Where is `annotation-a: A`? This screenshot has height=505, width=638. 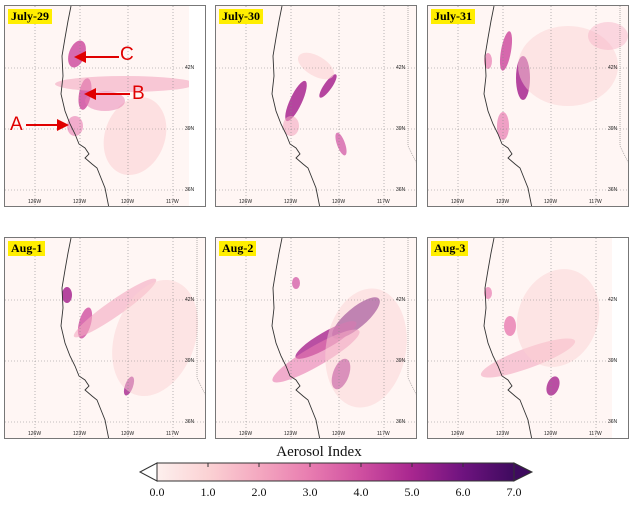 annotation-a: A is located at coordinates (16, 124).